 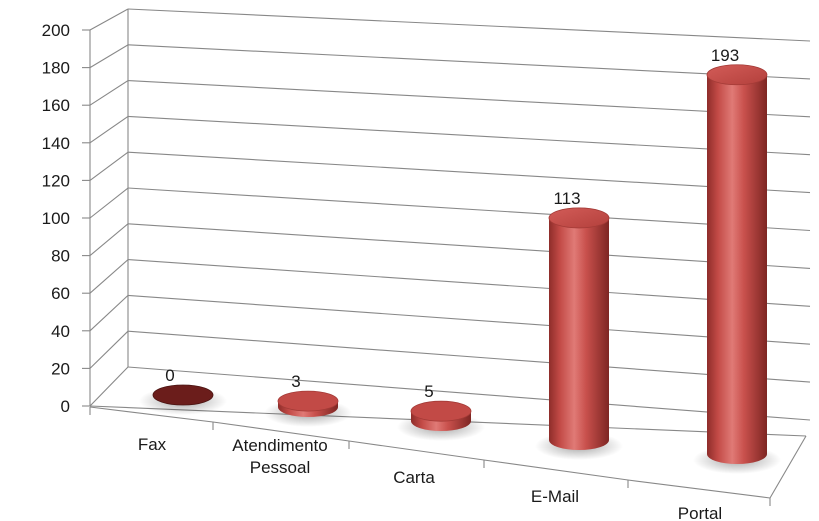 I want to click on x-category-label: Atendimento Pessoal, so click(x=279, y=456).